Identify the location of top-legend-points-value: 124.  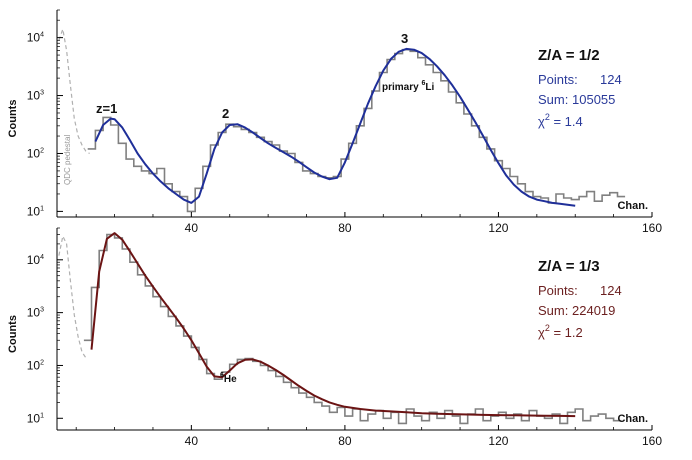
(611, 79).